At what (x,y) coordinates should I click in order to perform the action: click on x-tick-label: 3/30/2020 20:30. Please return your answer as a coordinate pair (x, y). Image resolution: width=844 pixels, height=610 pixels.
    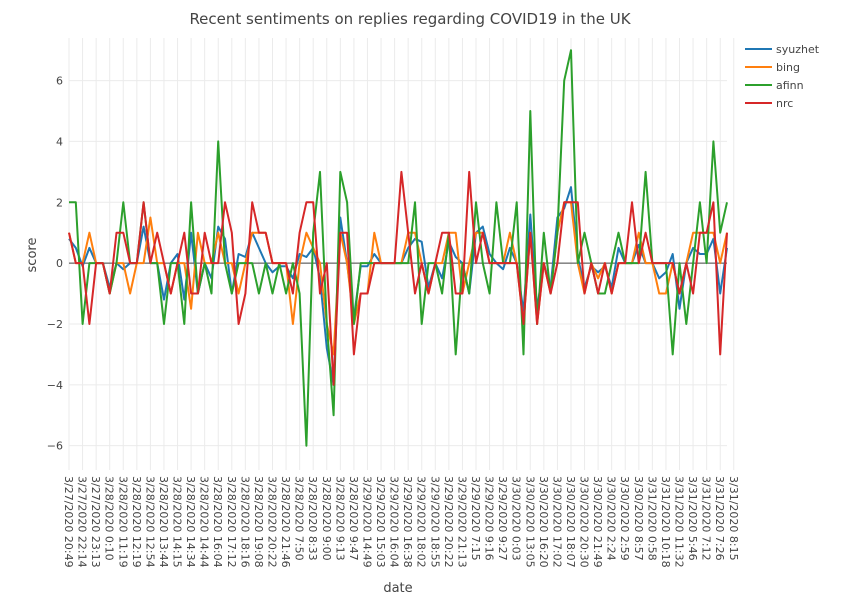
    Looking at the image, I should click on (584, 522).